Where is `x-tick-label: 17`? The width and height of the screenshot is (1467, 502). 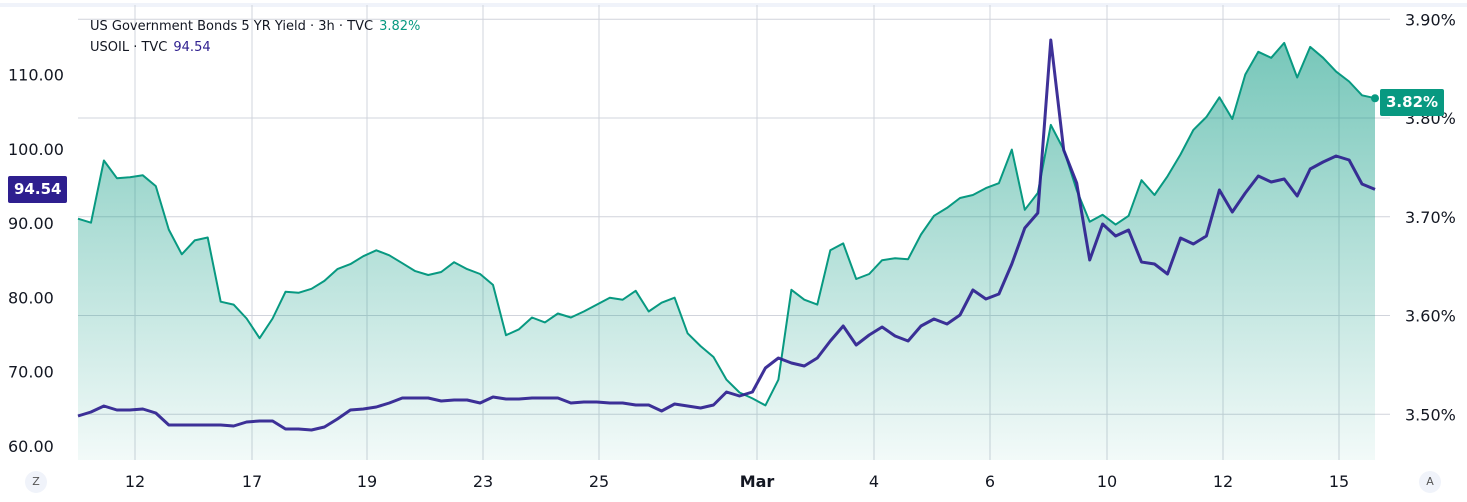
x-tick-label: 17 is located at coordinates (252, 481).